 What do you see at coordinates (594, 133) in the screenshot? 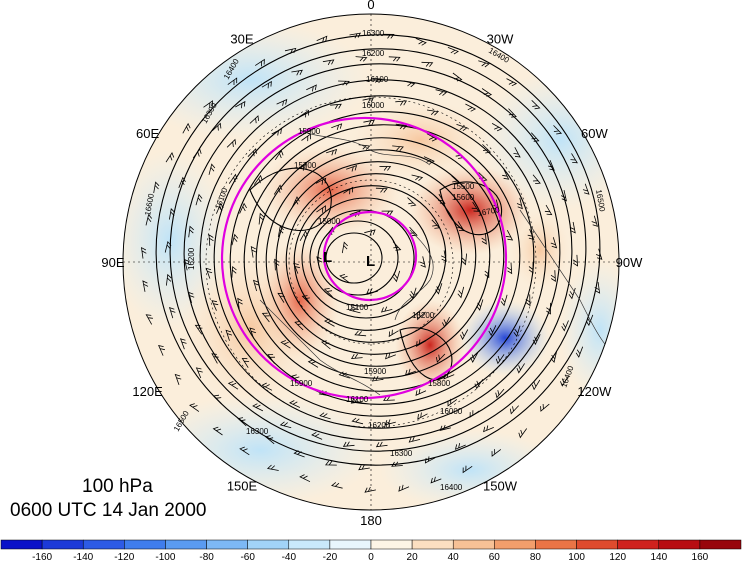
I see `longitude-label: 60W` at bounding box center [594, 133].